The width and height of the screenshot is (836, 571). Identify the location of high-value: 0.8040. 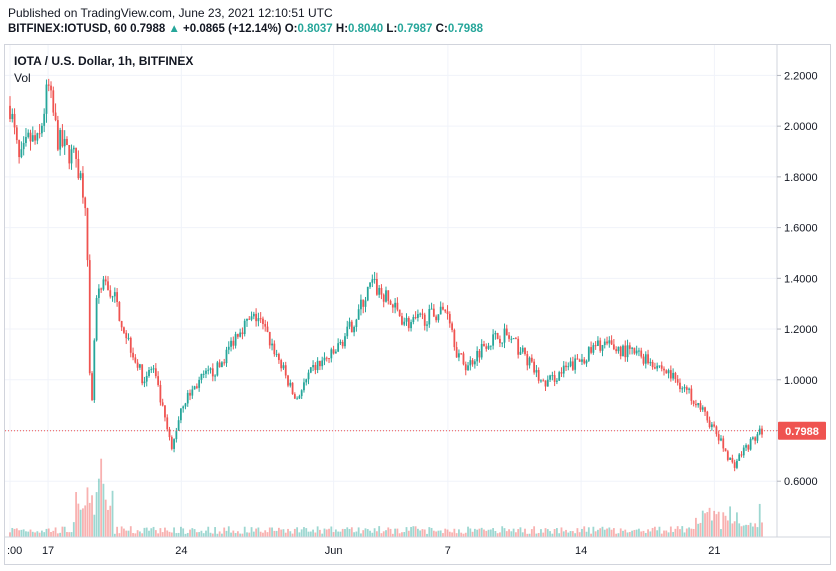
(366, 29).